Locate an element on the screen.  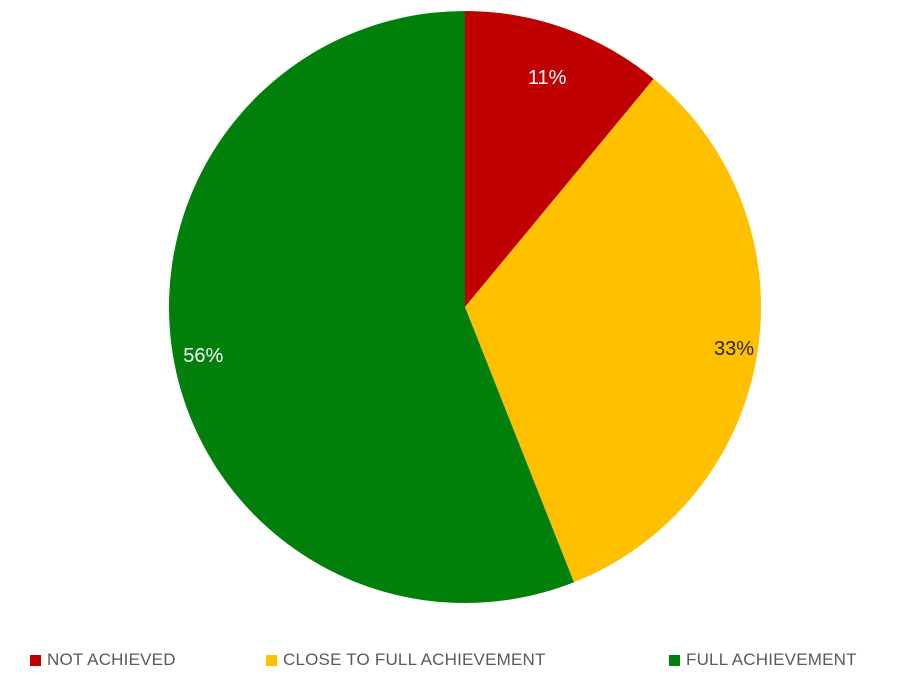
data-label-full-achievement: 56% is located at coordinates (203, 356).